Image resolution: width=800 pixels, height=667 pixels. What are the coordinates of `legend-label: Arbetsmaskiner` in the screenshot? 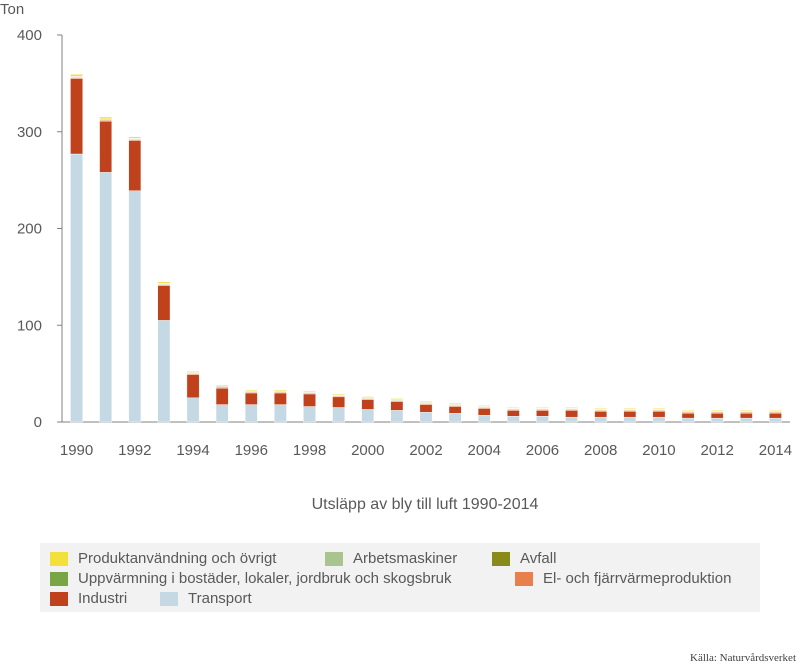 It's located at (405, 558).